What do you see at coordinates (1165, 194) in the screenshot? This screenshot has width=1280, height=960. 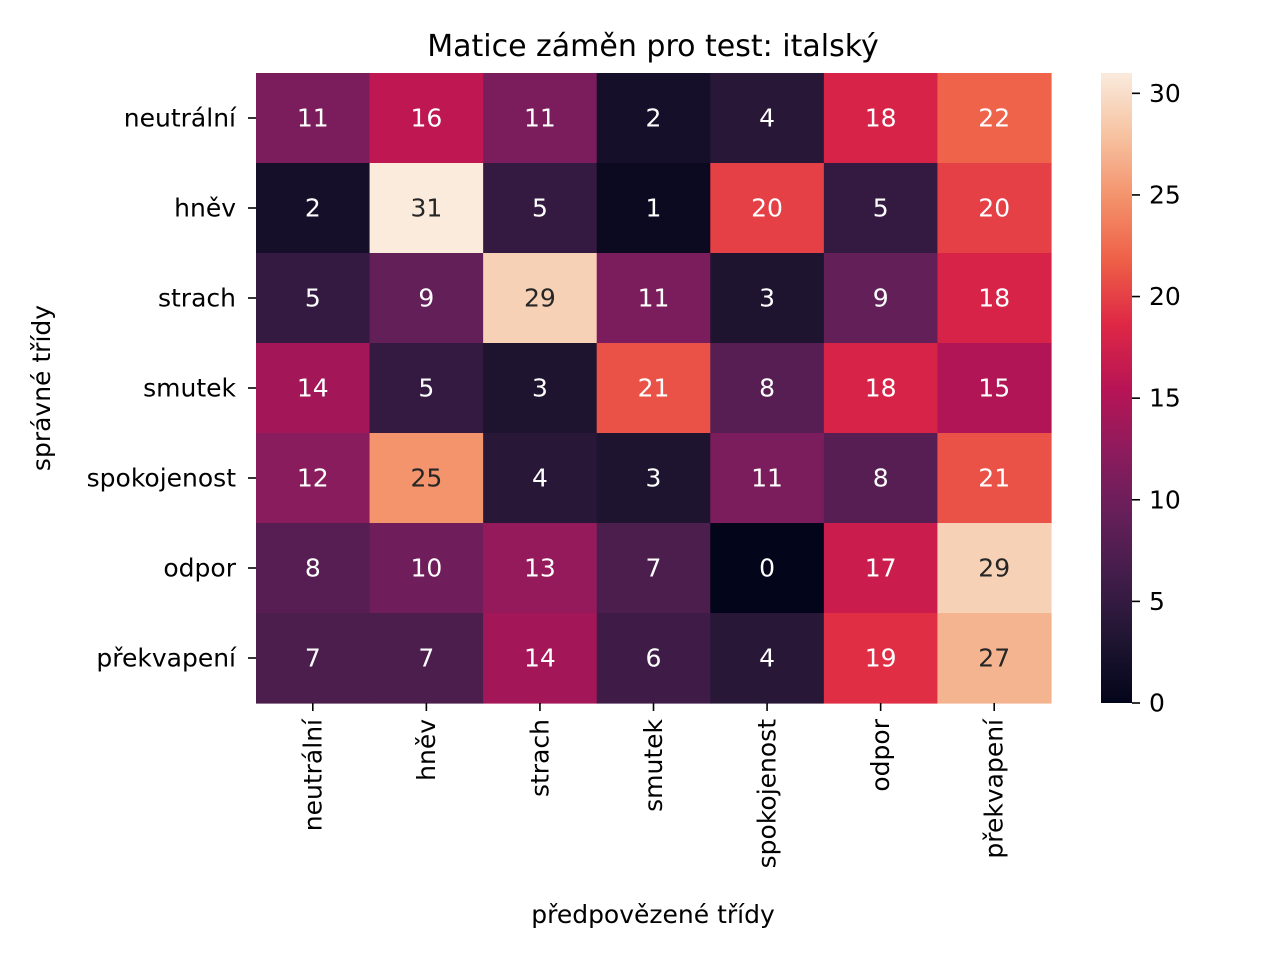 I see `colorbar-tick-label: 25` at bounding box center [1165, 194].